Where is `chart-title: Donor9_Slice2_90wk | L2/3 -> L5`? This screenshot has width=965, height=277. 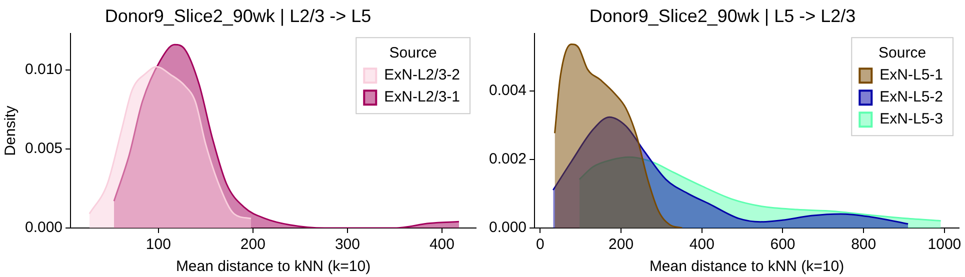 chart-title: Donor9_Slice2_90wk | L2/3 -> L5 is located at coordinates (238, 16).